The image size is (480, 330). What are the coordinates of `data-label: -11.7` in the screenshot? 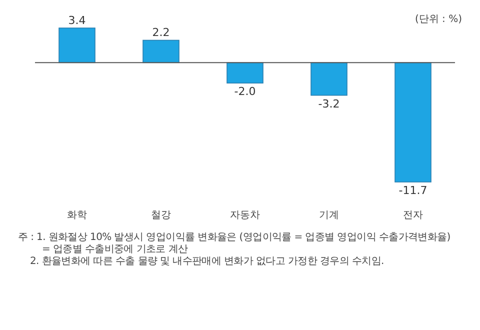 It's located at (413, 190).